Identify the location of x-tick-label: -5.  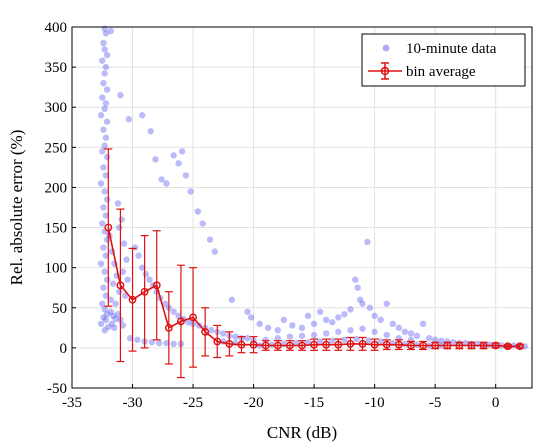
(435, 403).